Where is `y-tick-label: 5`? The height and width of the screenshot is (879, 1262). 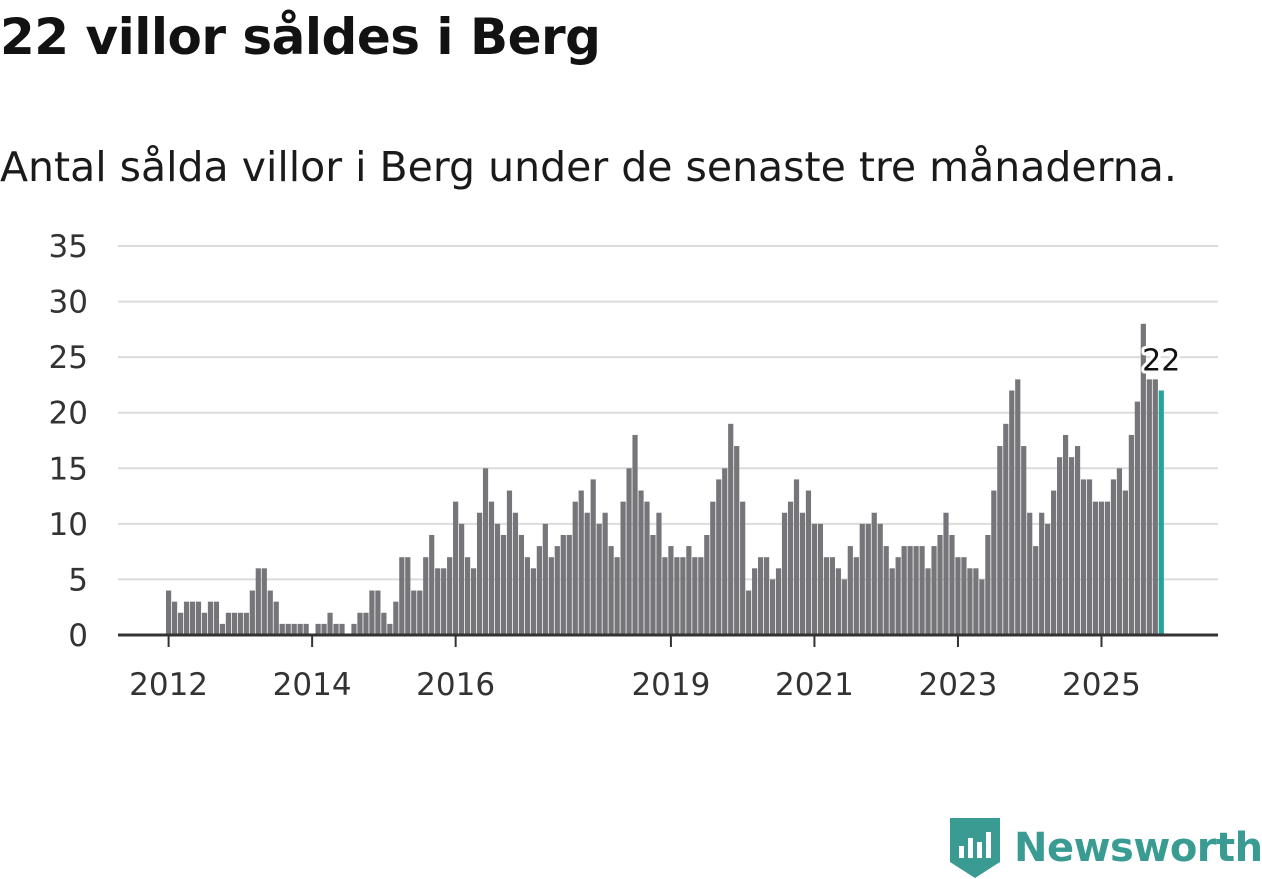 y-tick-label: 5 is located at coordinates (78, 580).